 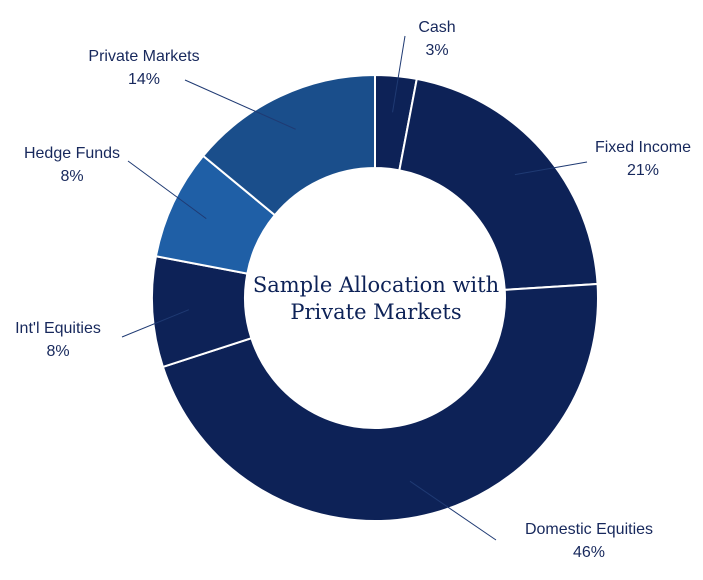 I want to click on slice-value-label: 46%, so click(x=589, y=552).